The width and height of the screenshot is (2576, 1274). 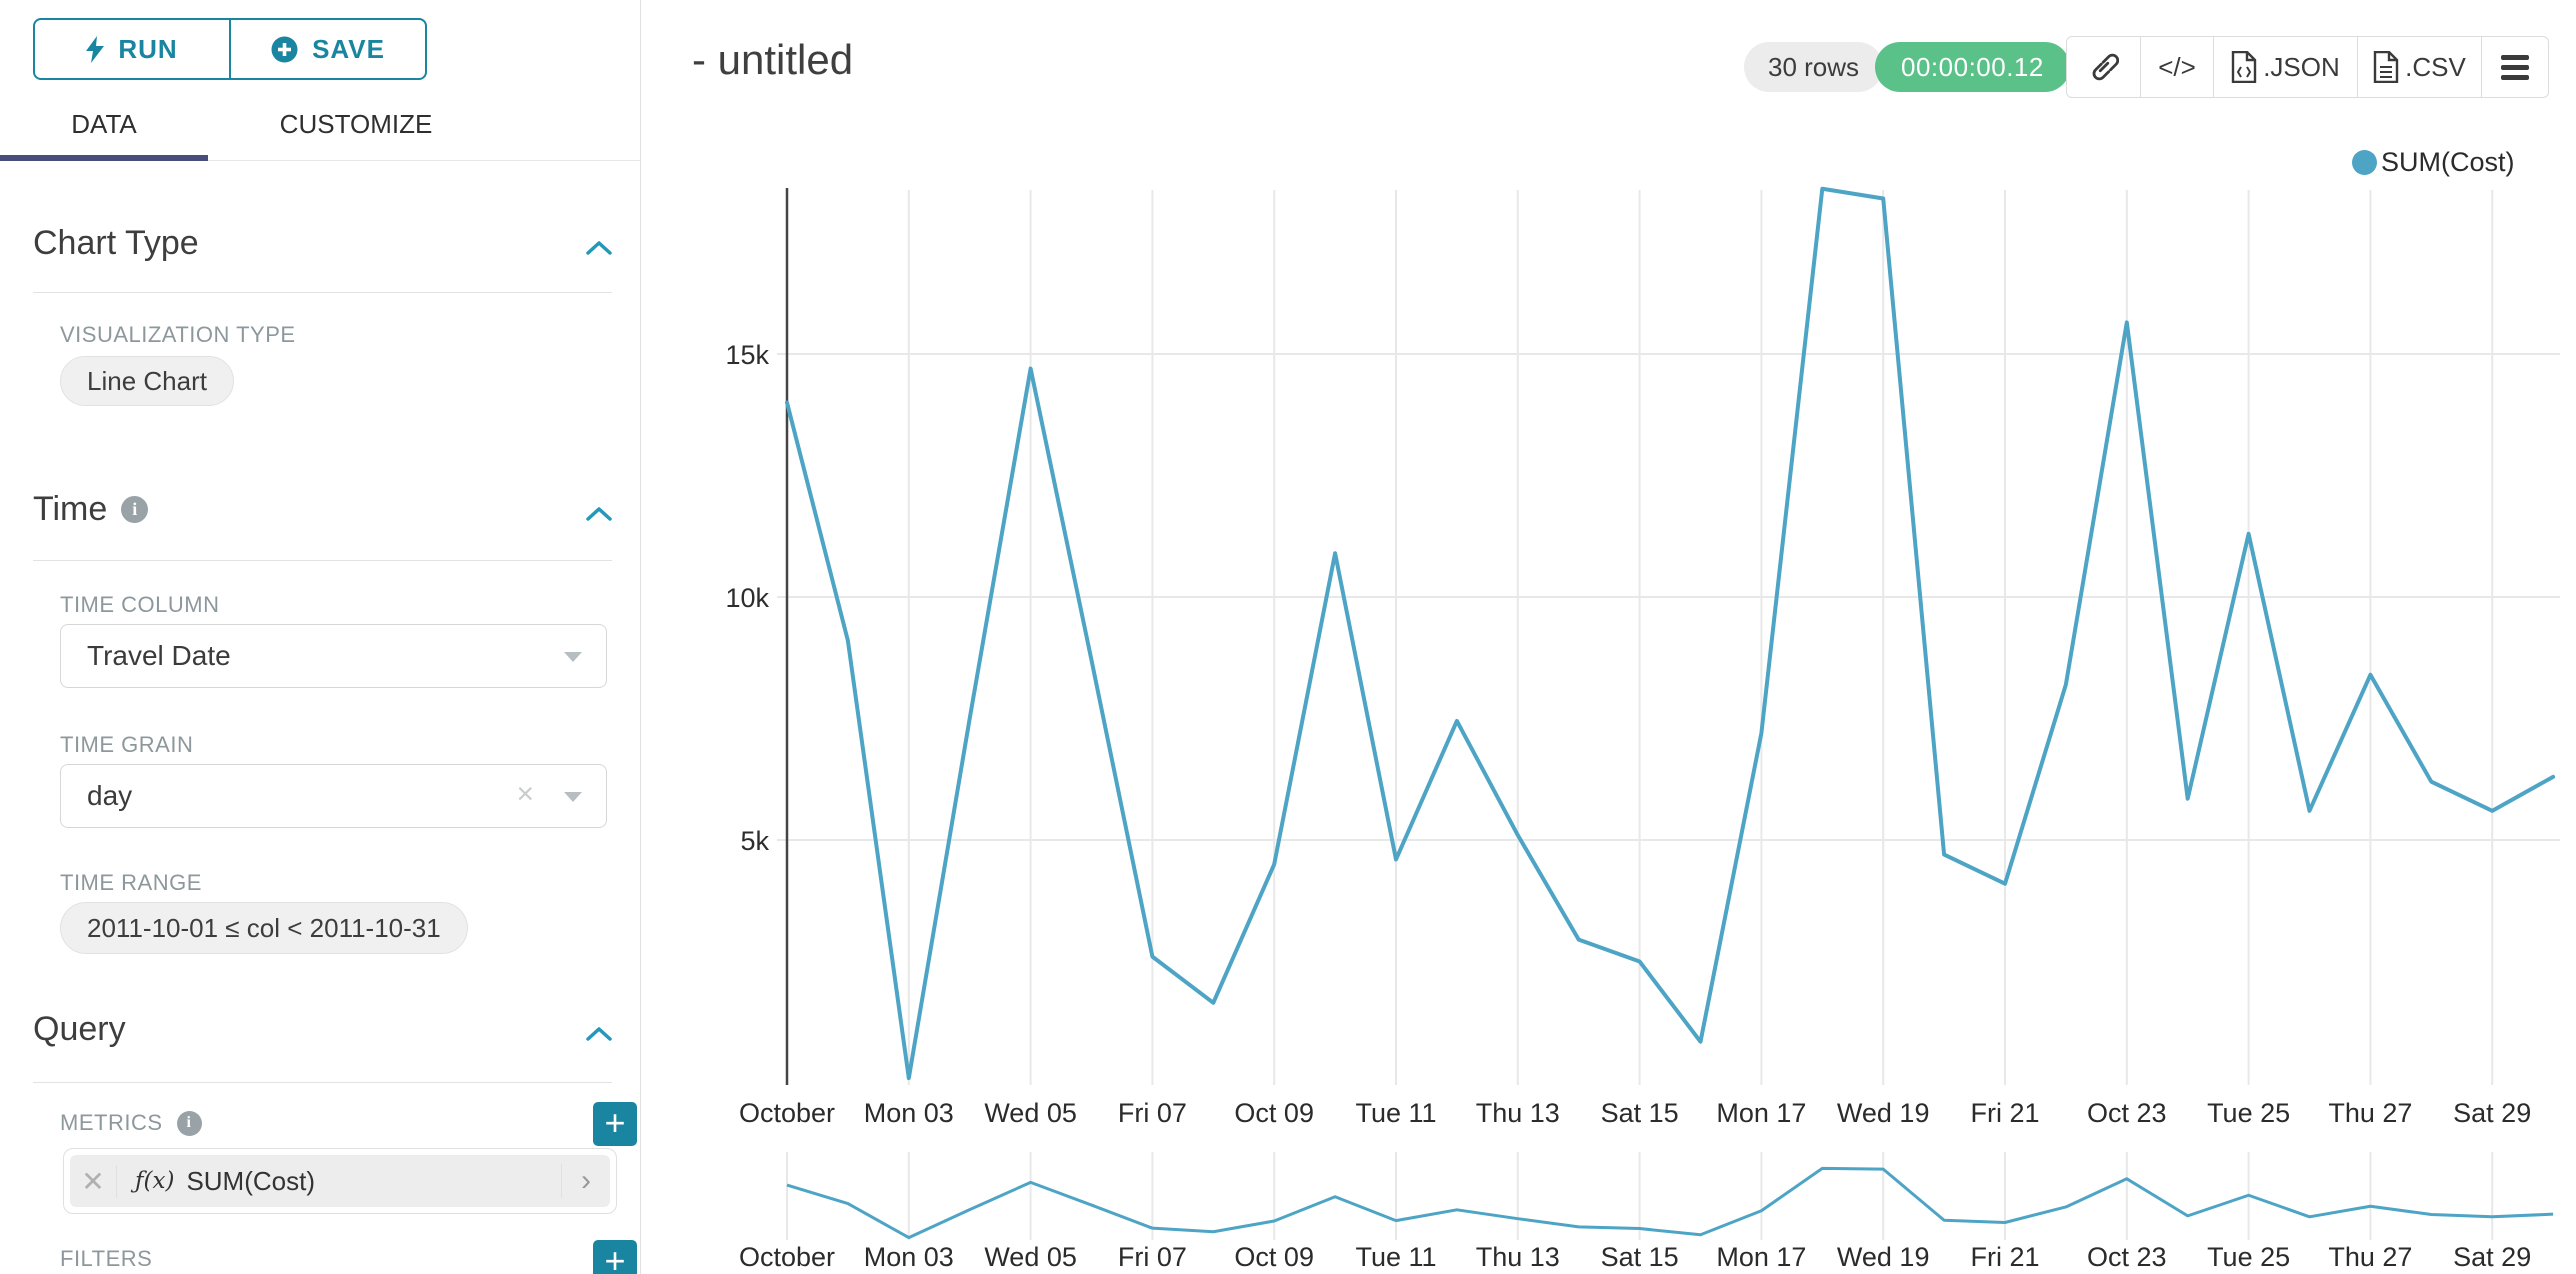 I want to click on code-icon: </>, so click(x=2177, y=66).